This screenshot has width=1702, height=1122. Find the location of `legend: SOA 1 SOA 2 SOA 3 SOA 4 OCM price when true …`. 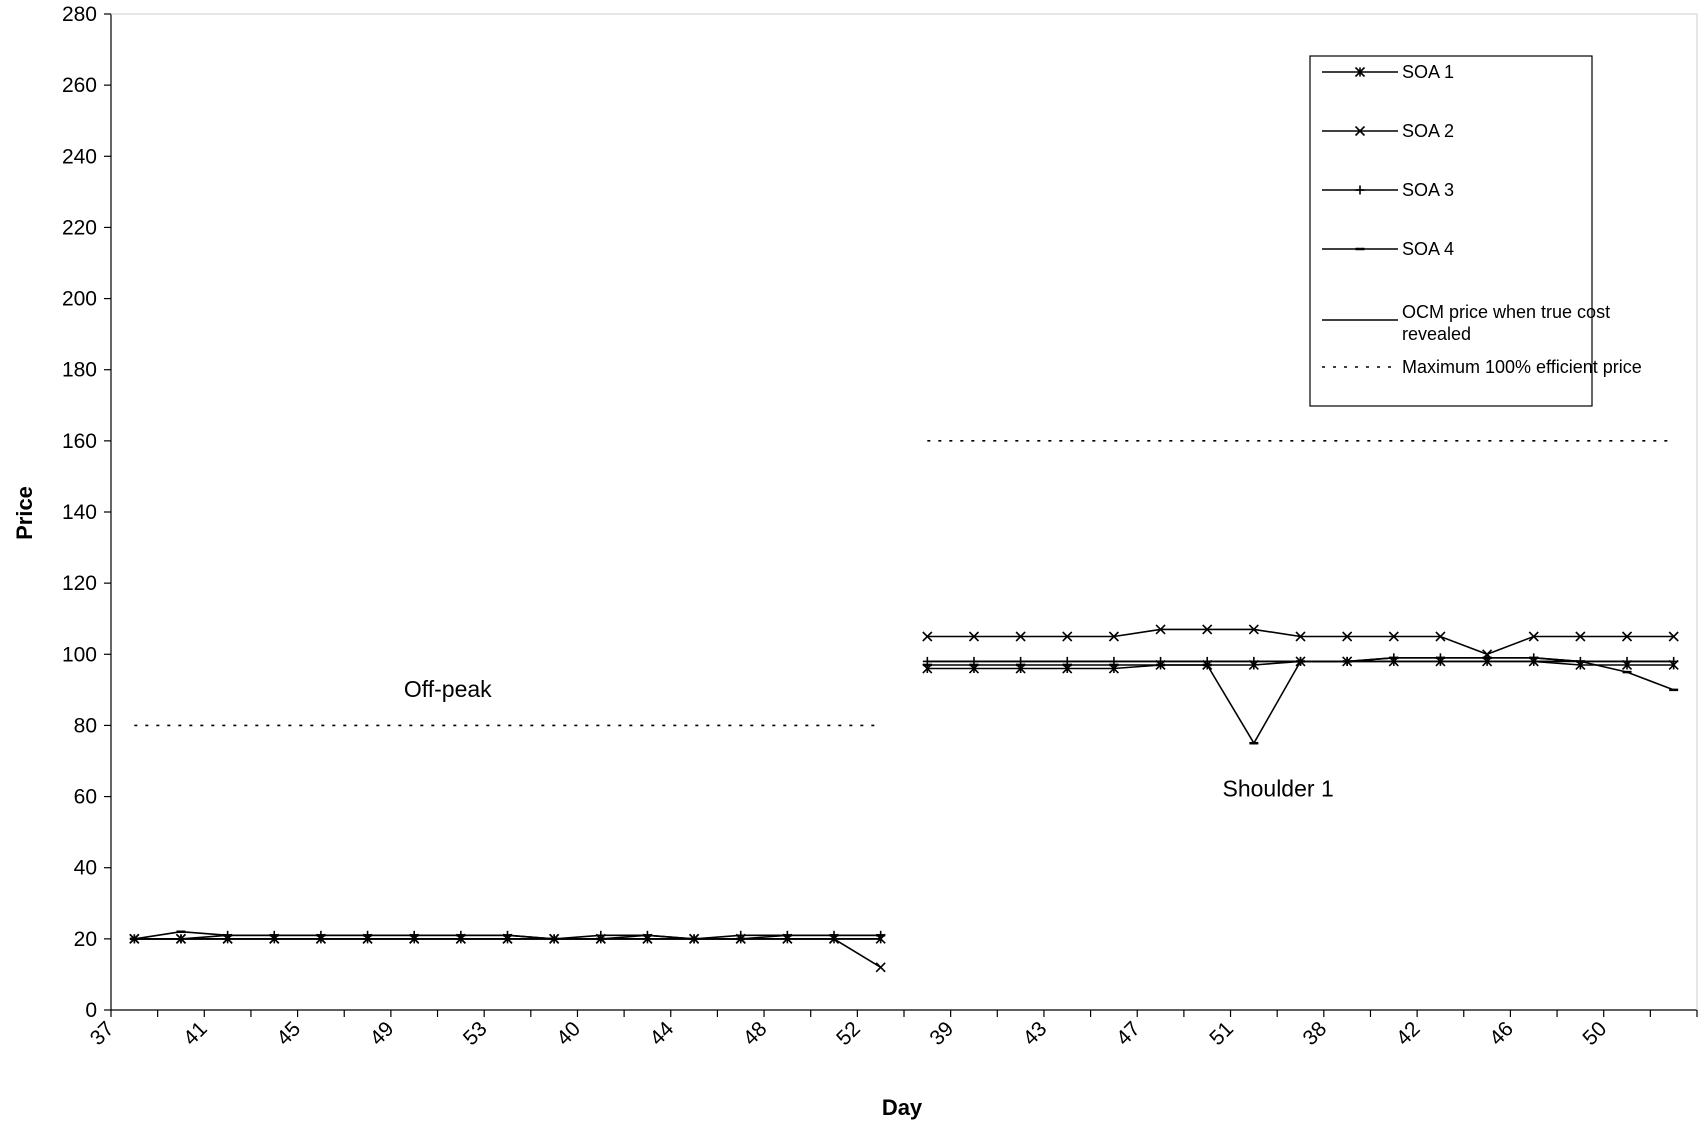

legend: SOA 1 SOA 2 SOA 3 SOA 4 OCM price when true … is located at coordinates (1475, 231).